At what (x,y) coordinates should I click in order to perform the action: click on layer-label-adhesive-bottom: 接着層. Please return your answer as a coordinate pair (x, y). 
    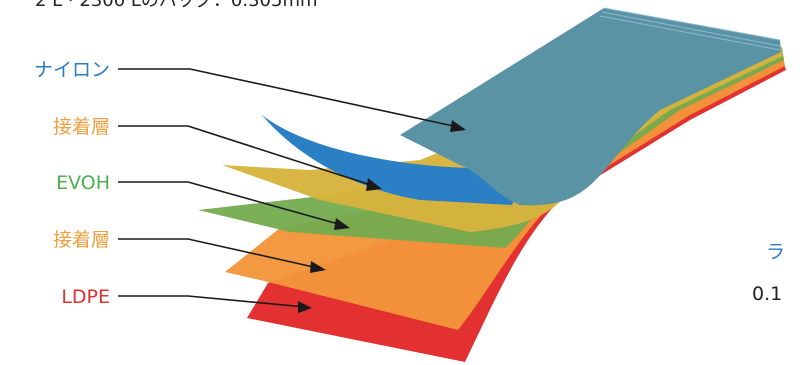
    Looking at the image, I should click on (81, 240).